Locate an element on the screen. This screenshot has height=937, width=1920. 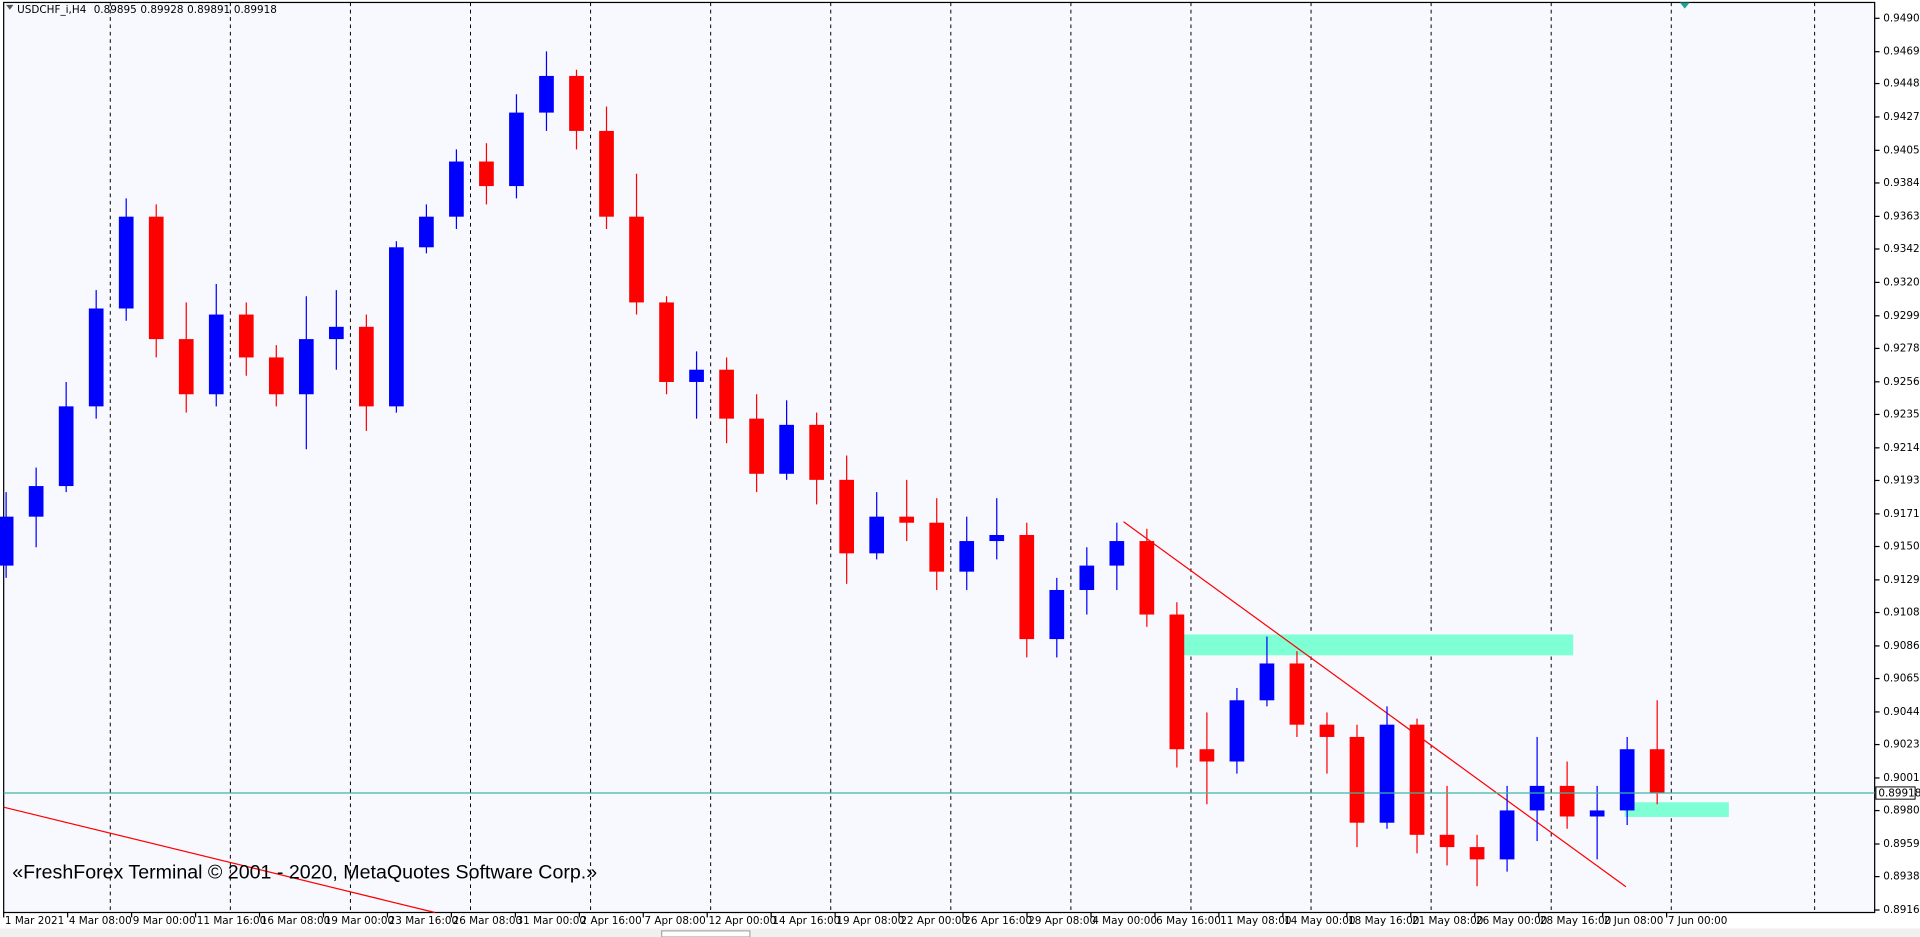
x-tick-label: 26 May 00:00 is located at coordinates (1511, 921).